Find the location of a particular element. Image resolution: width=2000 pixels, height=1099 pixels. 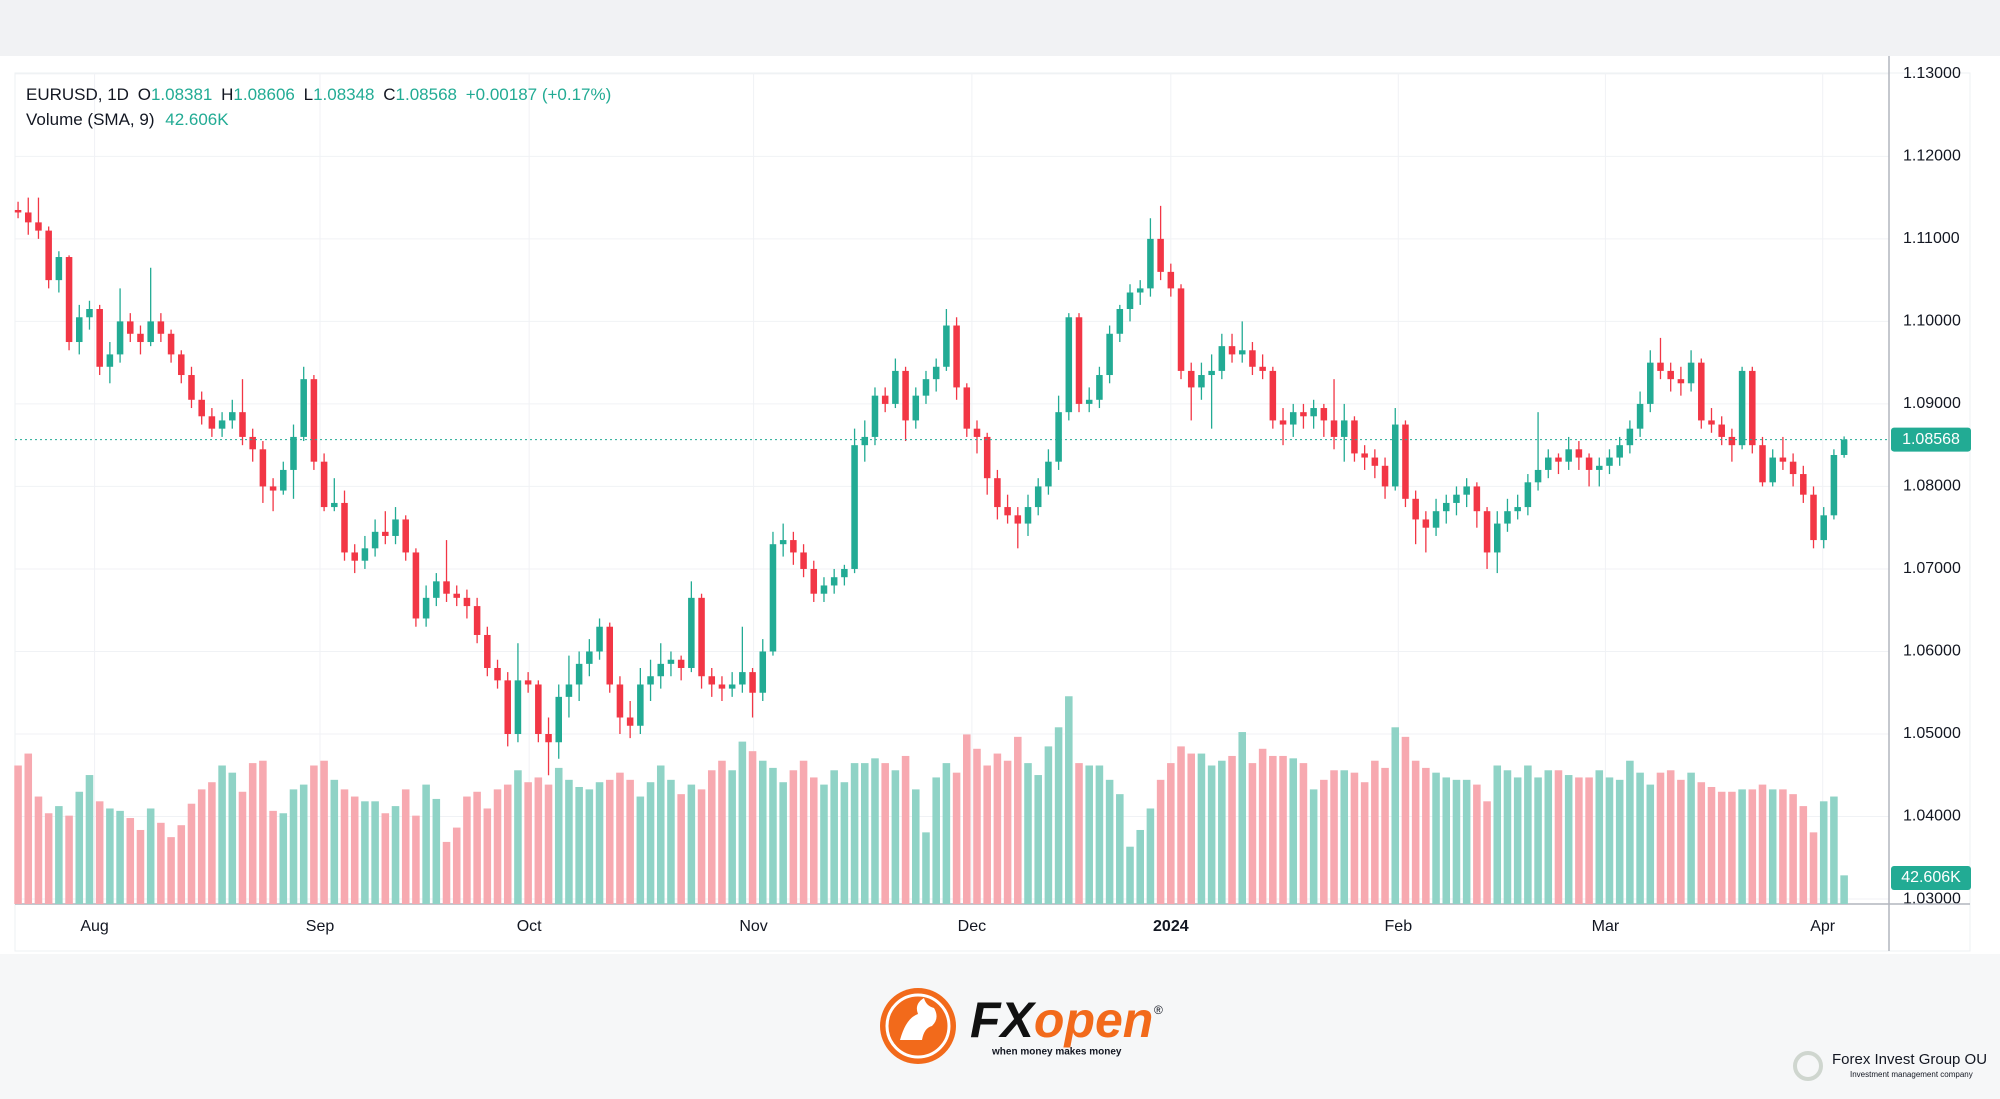

y-tick-label: 1.07000 is located at coordinates (1932, 568).